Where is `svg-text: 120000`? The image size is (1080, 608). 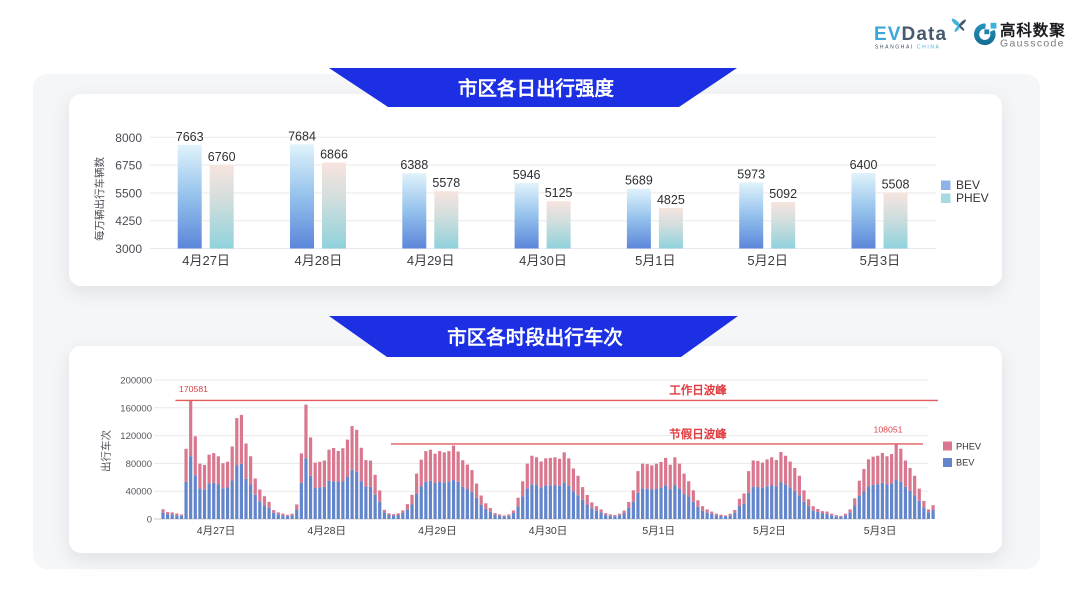
svg-text: 120000 is located at coordinates (136, 436).